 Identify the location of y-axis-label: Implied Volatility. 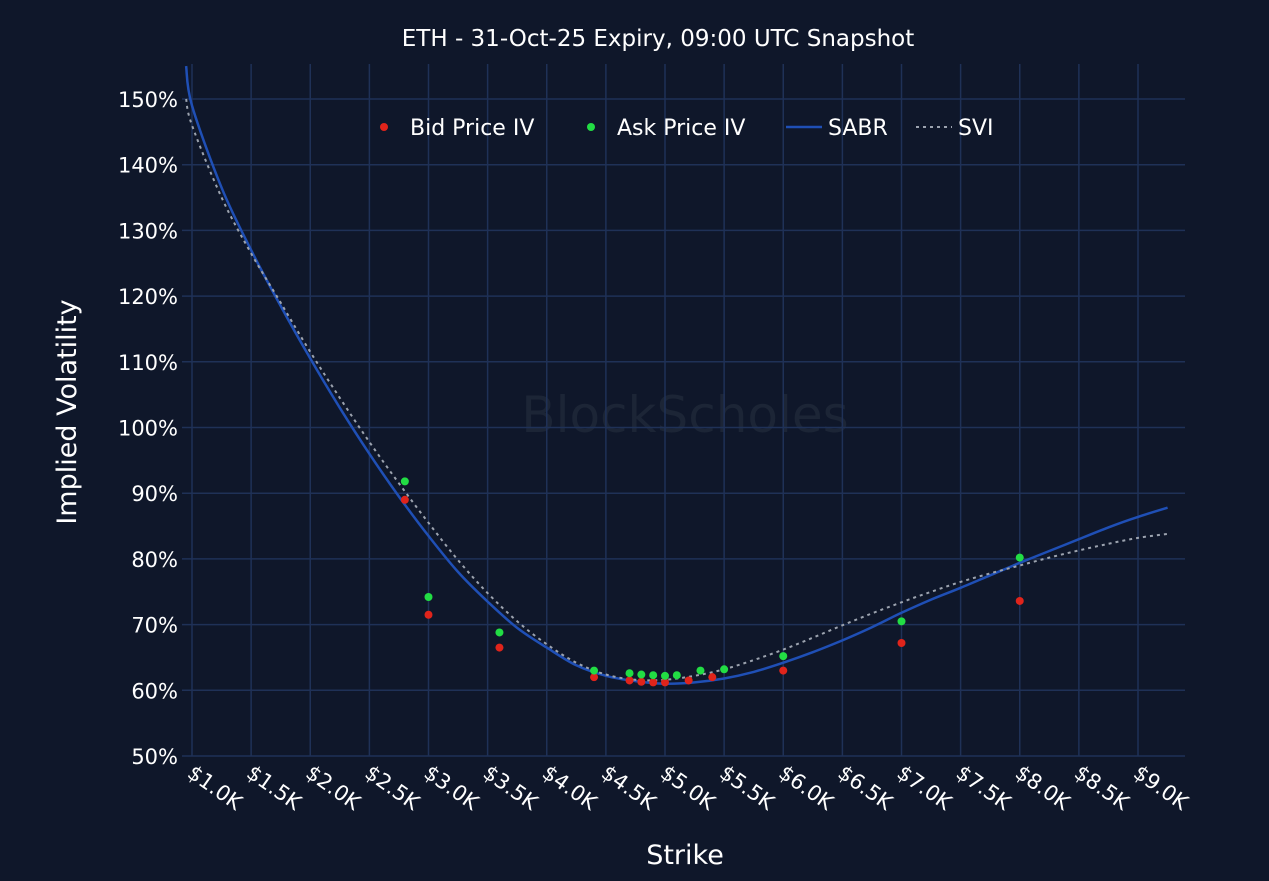
(67, 411).